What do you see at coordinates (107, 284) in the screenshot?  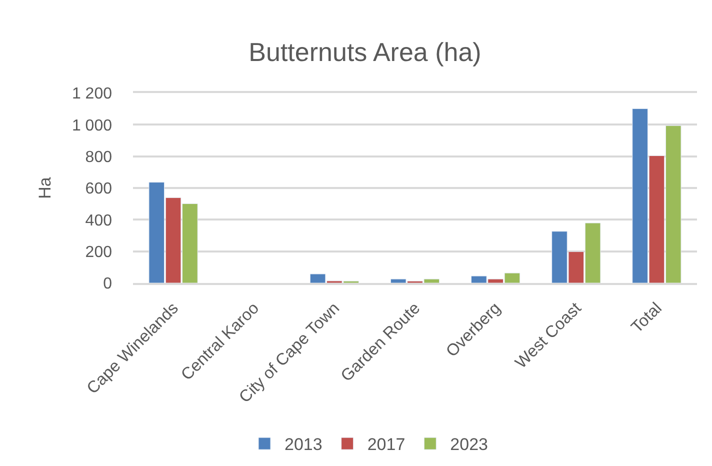 I see `y-tick-label: 0` at bounding box center [107, 284].